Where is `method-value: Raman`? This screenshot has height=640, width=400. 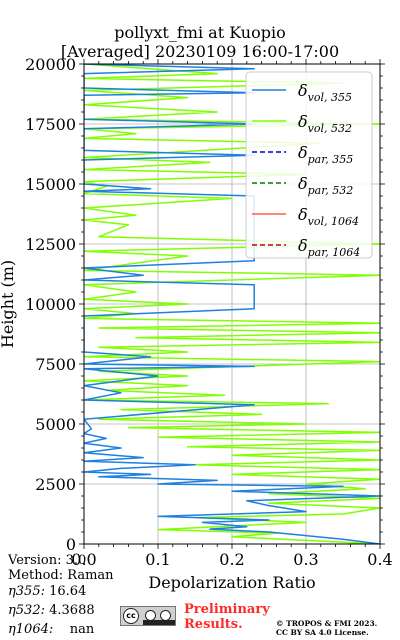 method-value: Raman is located at coordinates (90, 575).